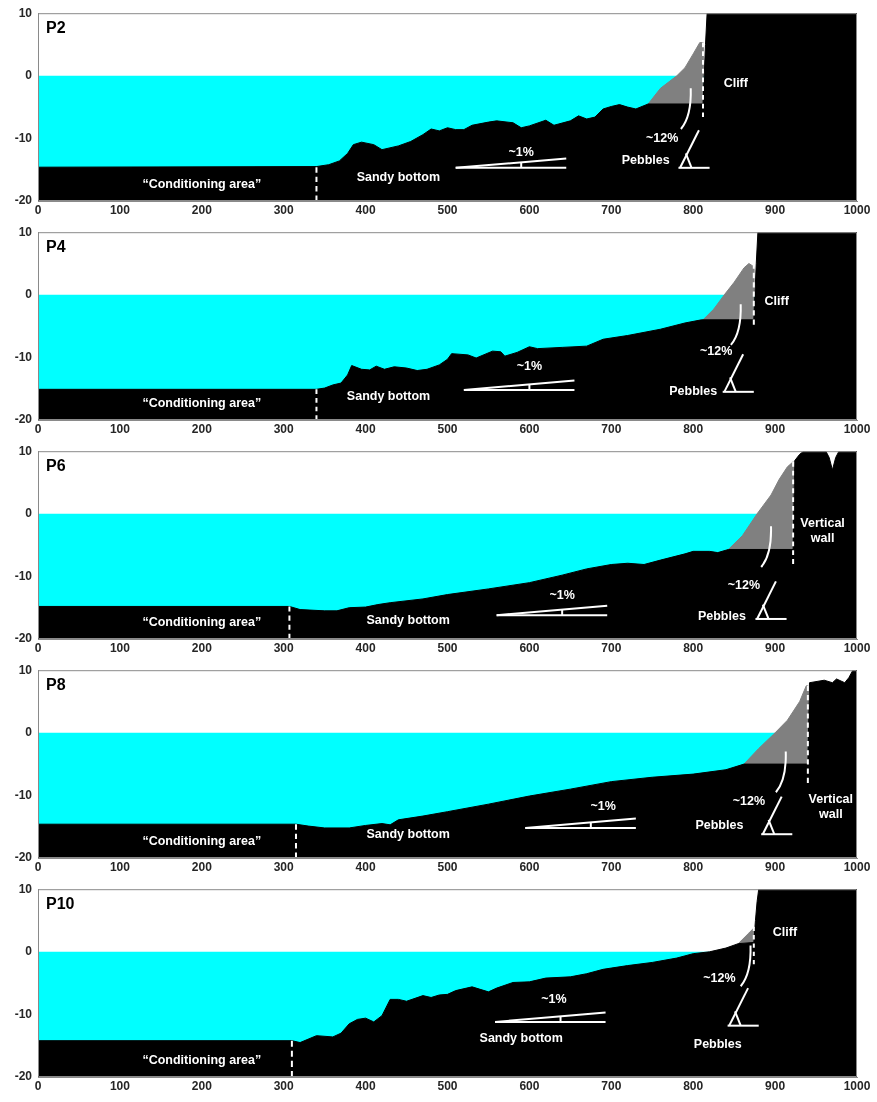 The image size is (877, 1102). I want to click on chart-title: P8, so click(56, 684).